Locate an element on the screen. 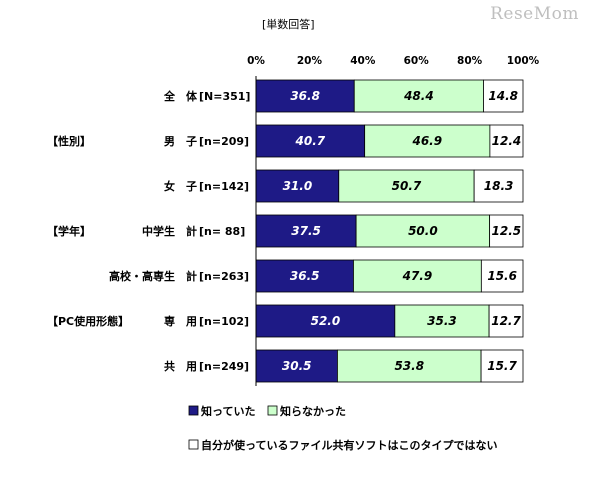 The width and height of the screenshot is (591, 477). data-label: 31.0 is located at coordinates (298, 186).